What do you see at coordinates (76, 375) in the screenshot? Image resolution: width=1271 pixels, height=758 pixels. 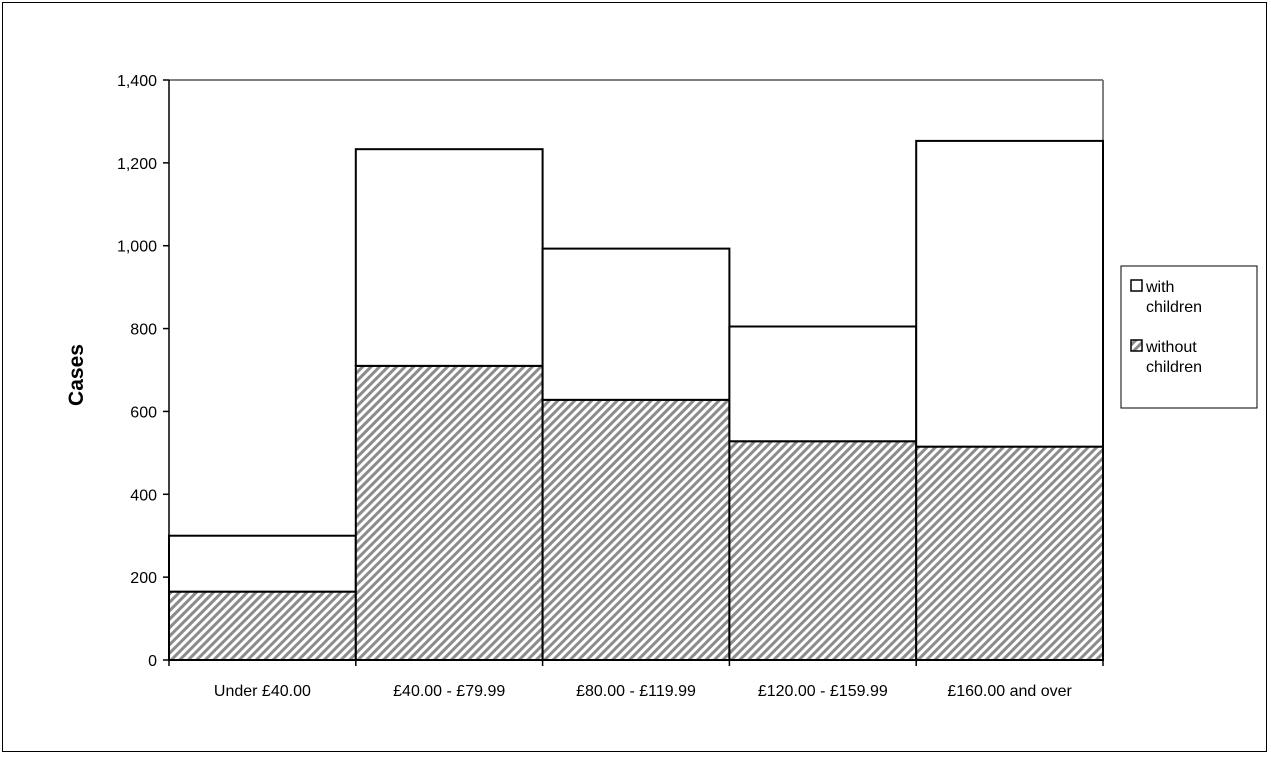 I see `y-axis-label: Cases` at bounding box center [76, 375].